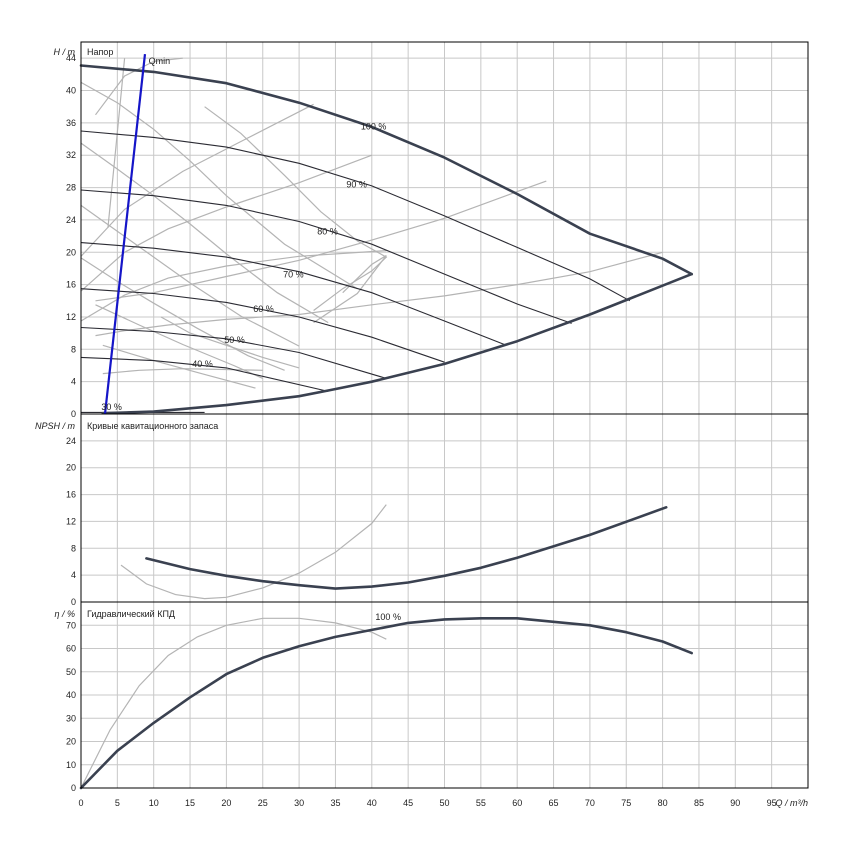  I want to click on x-tick-label: 40, so click(372, 803).